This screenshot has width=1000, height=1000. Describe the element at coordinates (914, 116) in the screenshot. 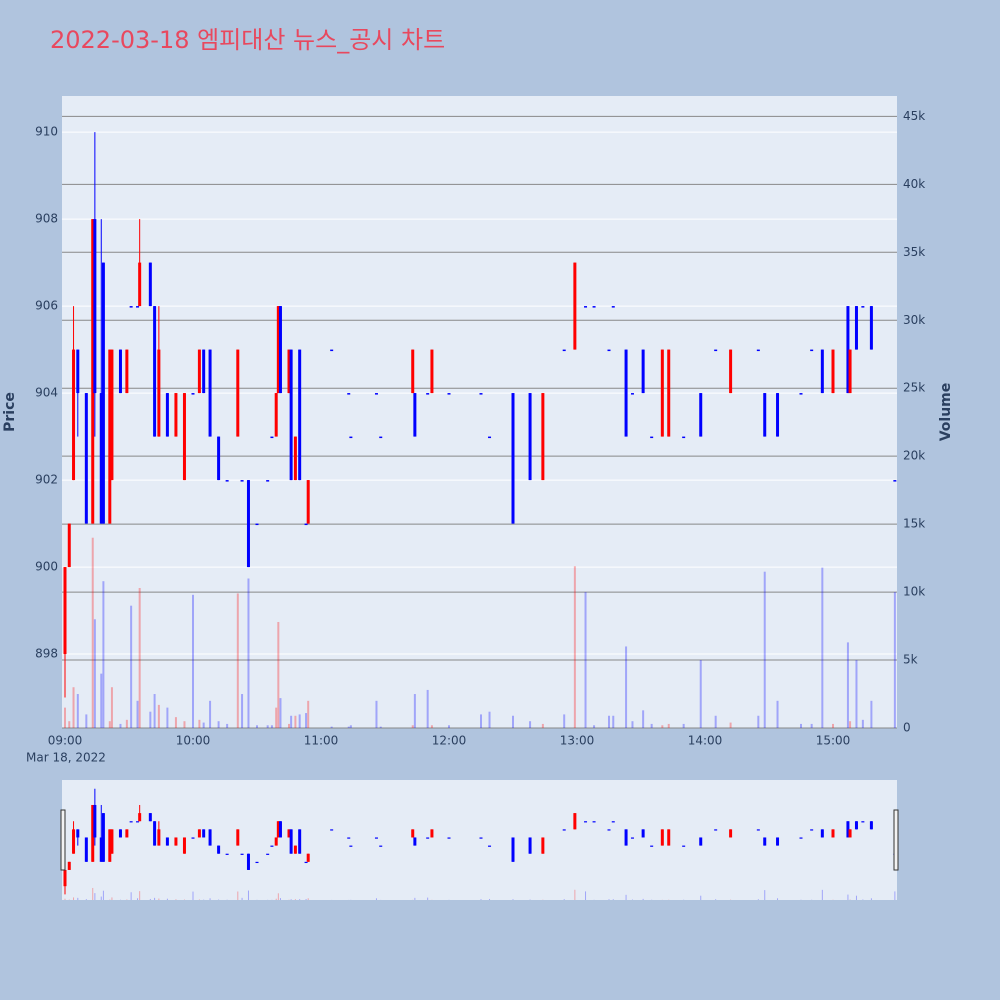

I see `y2-tick-label: 45k` at that location.